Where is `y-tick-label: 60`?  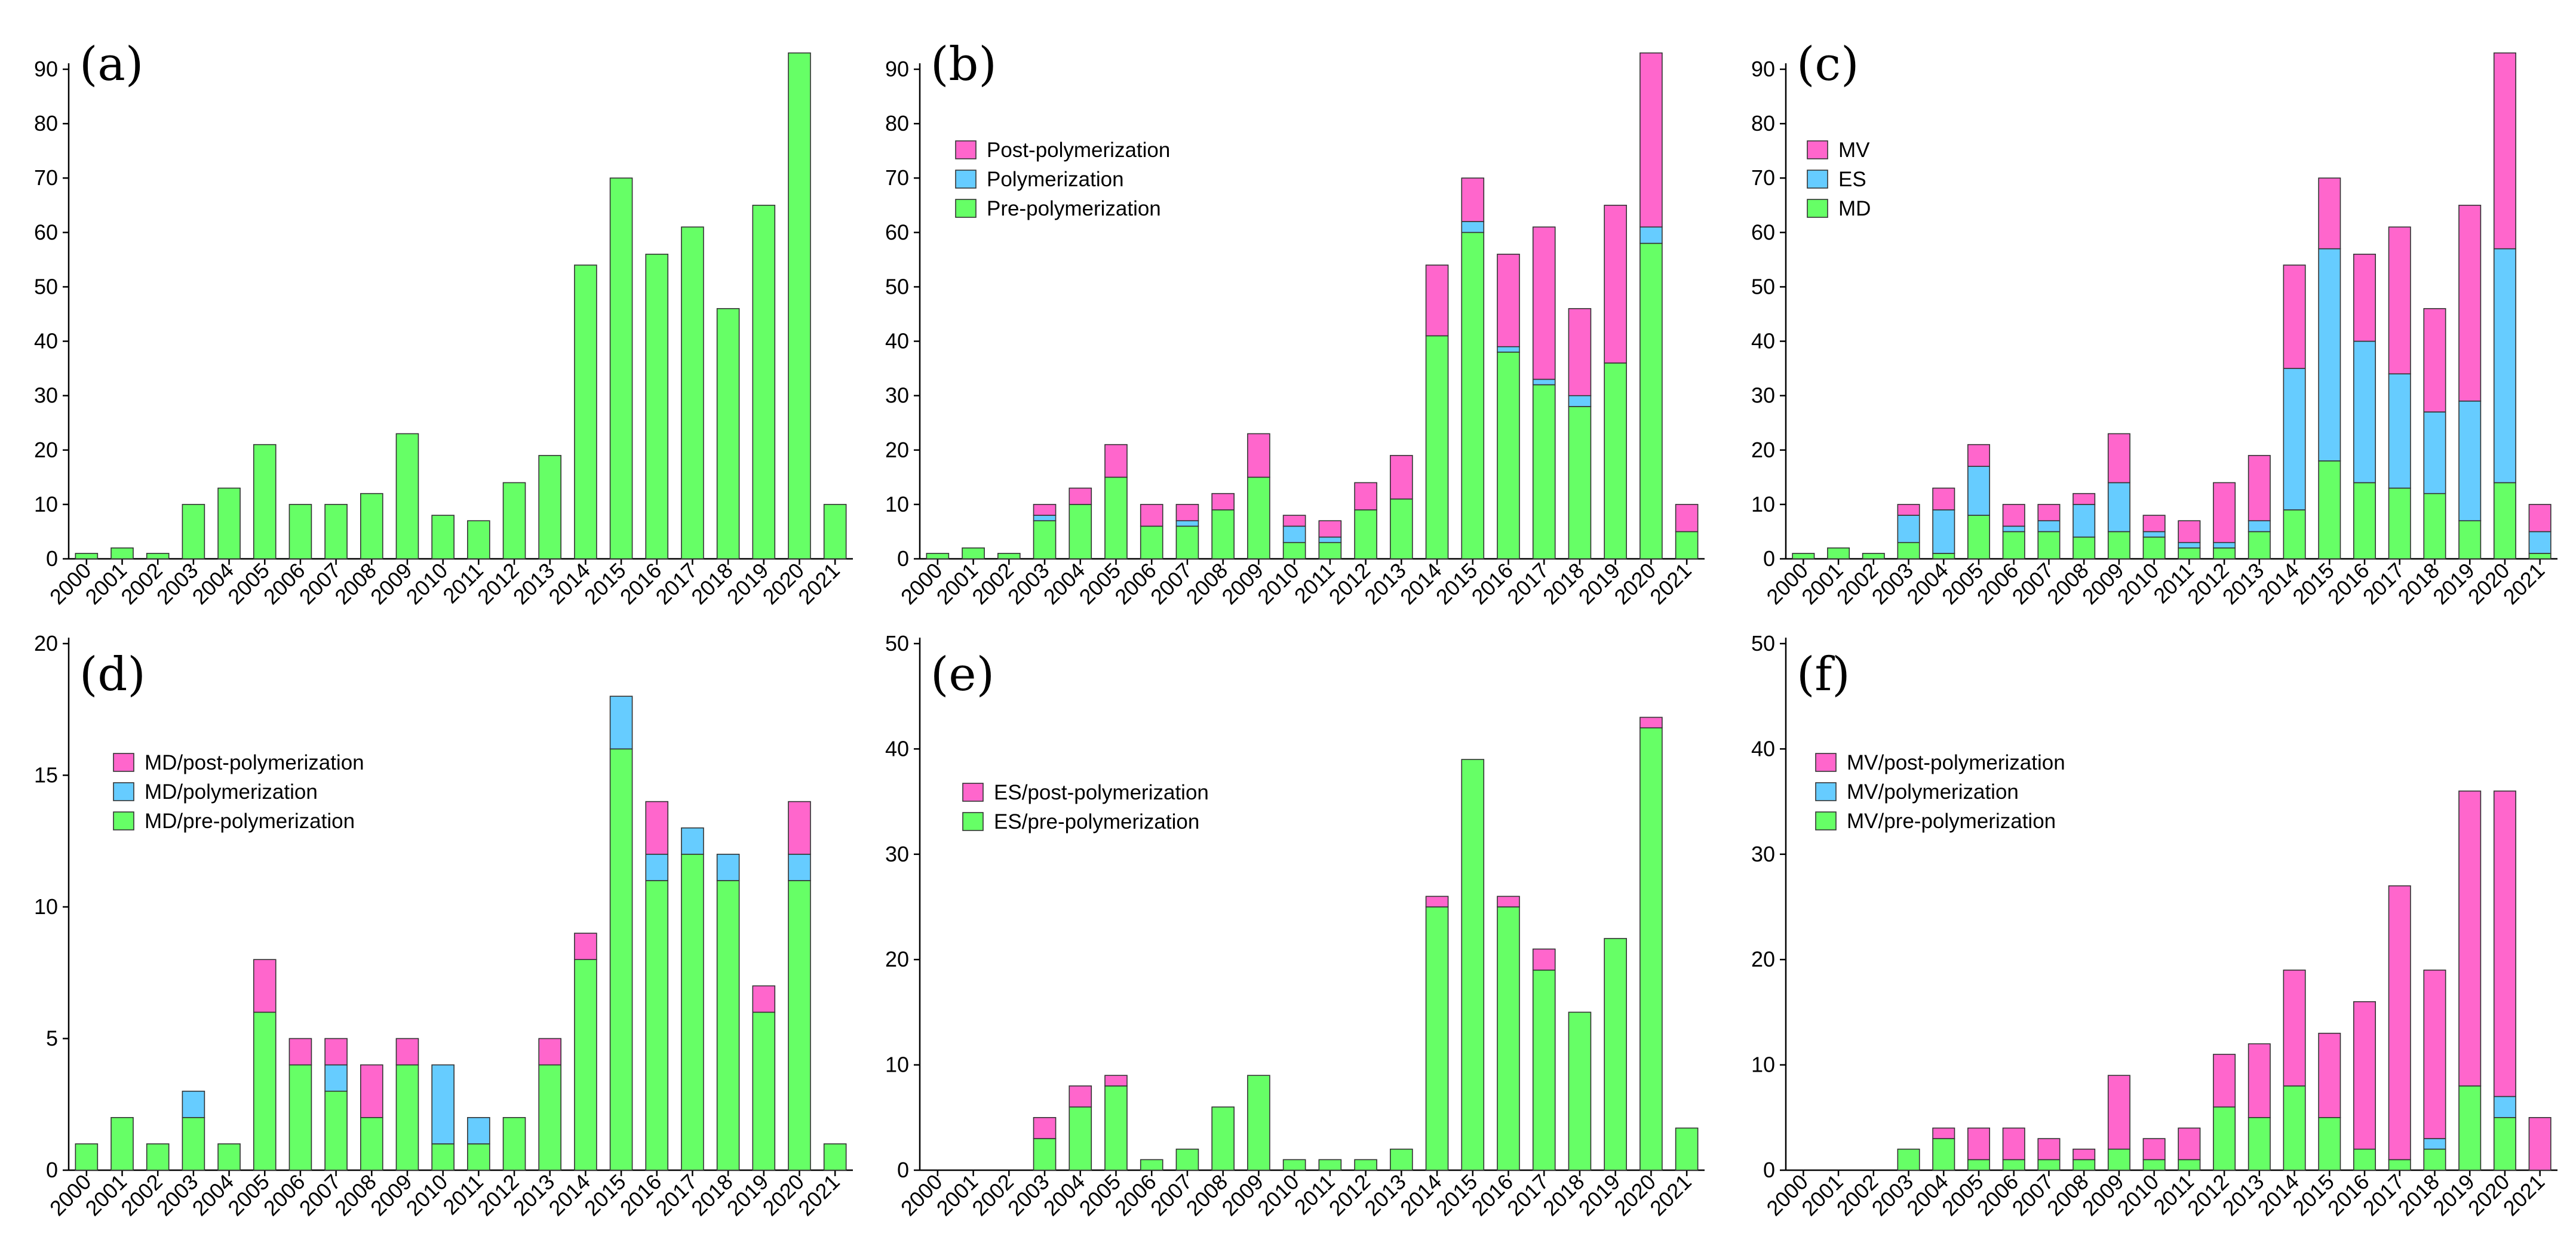 y-tick-label: 60 is located at coordinates (897, 232).